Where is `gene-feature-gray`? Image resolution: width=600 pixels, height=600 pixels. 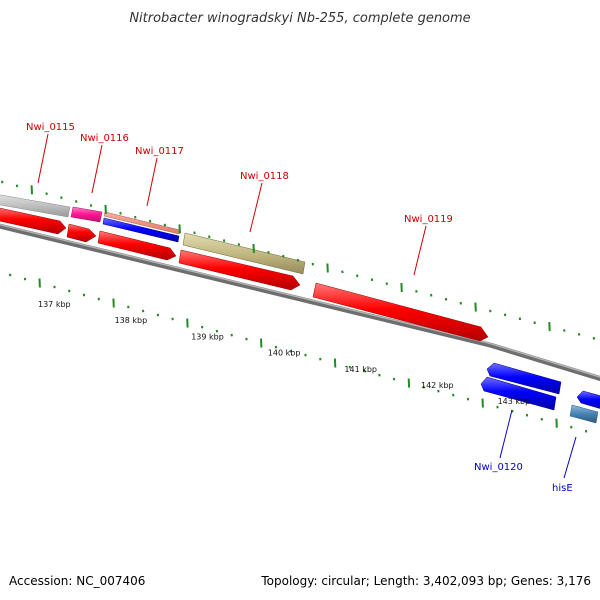
gene-feature-gray is located at coordinates (35, 206).